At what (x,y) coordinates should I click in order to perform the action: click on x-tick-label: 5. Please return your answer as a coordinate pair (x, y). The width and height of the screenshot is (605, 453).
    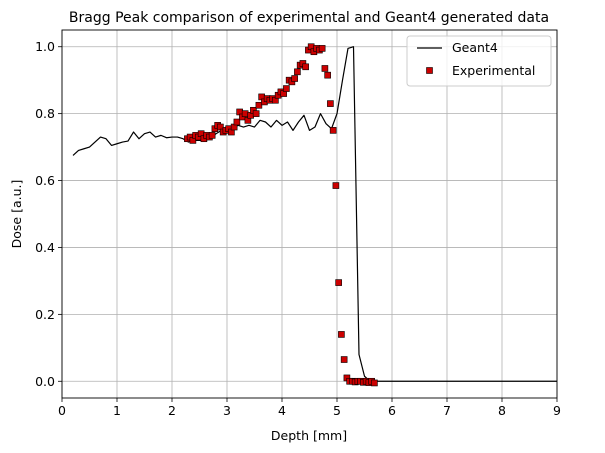
    Looking at the image, I should click on (337, 410).